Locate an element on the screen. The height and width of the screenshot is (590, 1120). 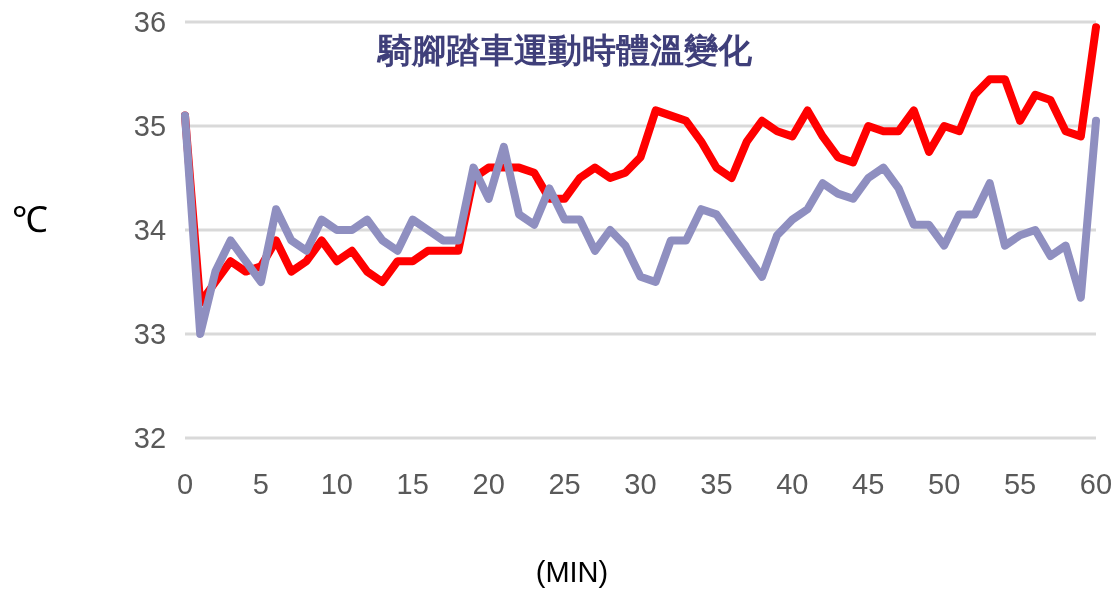
x-axis-title: (MIN) is located at coordinates (572, 572).